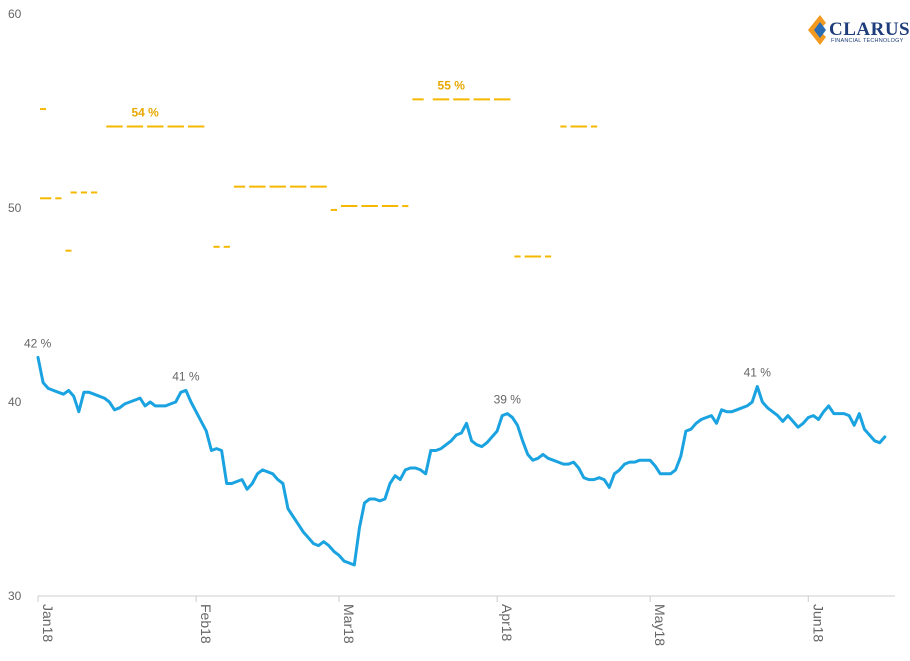 The image size is (910, 661). I want to click on y-tick-label: 30, so click(15, 596).